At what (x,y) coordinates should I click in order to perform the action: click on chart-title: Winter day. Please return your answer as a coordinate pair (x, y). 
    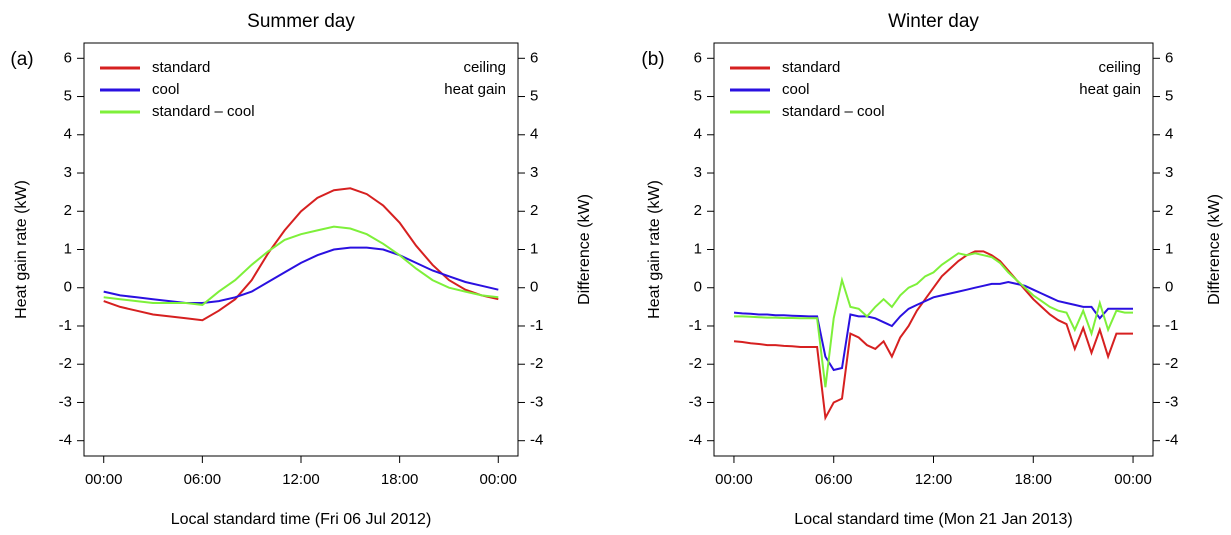
    Looking at the image, I should click on (933, 21).